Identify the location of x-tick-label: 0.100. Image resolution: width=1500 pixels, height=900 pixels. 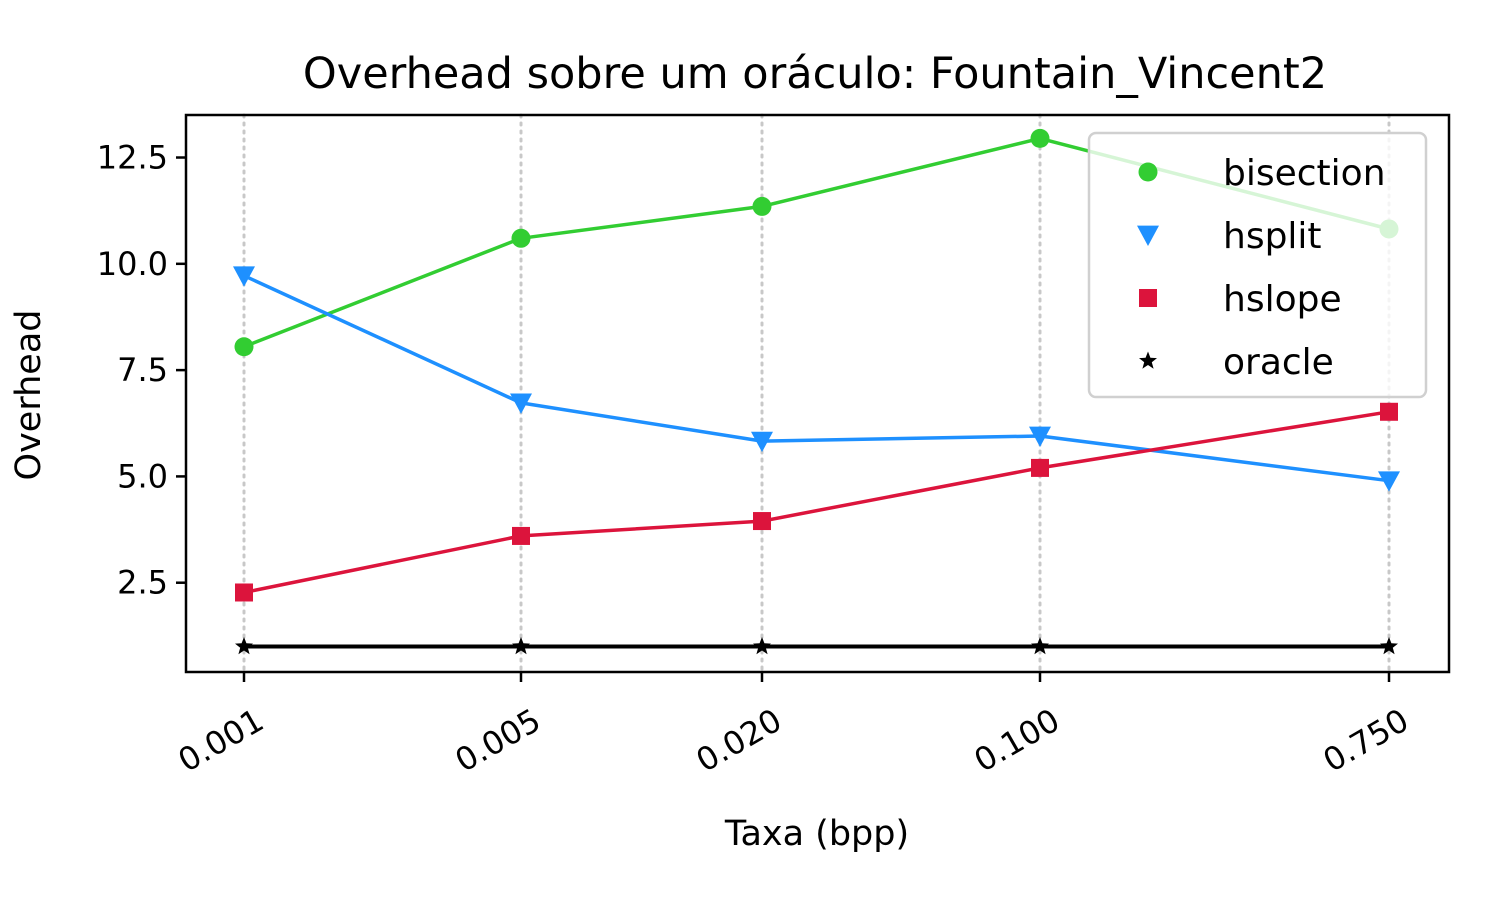
(1017, 740).